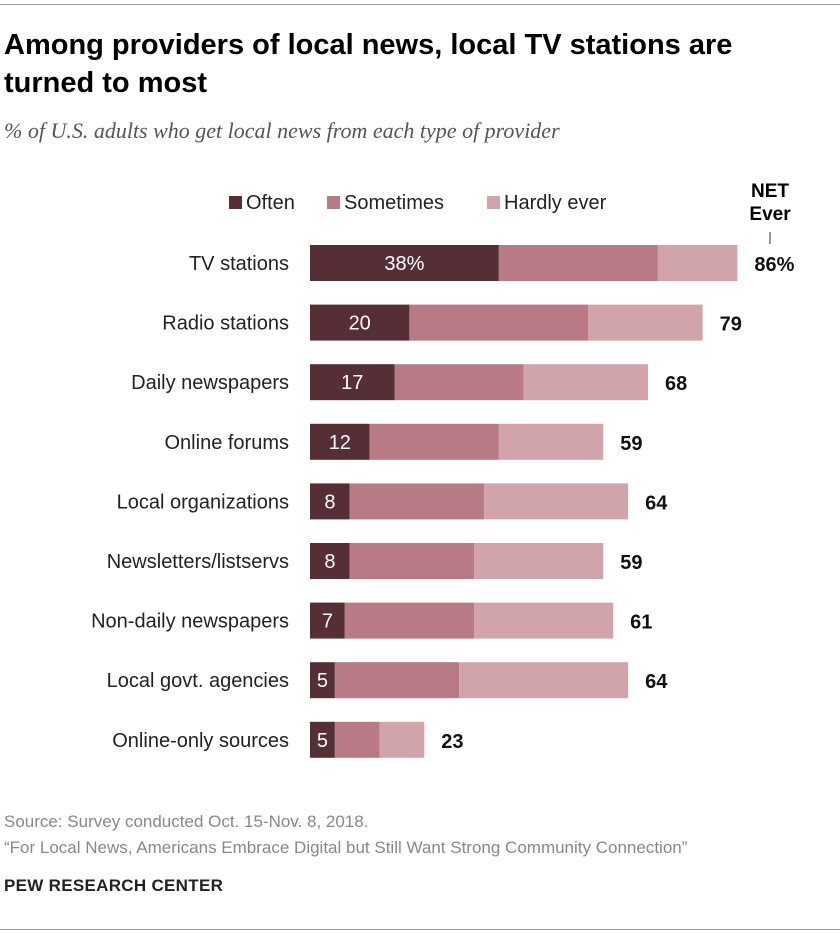  What do you see at coordinates (420, 929) in the screenshot?
I see `bottom-rule` at bounding box center [420, 929].